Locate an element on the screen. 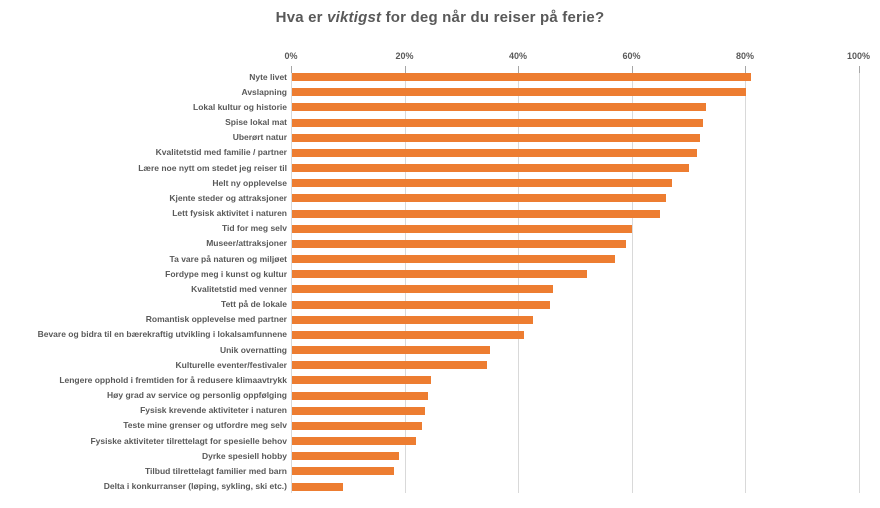 The width and height of the screenshot is (880, 508). category-label: Helt ny opplevelse is located at coordinates (249, 182).